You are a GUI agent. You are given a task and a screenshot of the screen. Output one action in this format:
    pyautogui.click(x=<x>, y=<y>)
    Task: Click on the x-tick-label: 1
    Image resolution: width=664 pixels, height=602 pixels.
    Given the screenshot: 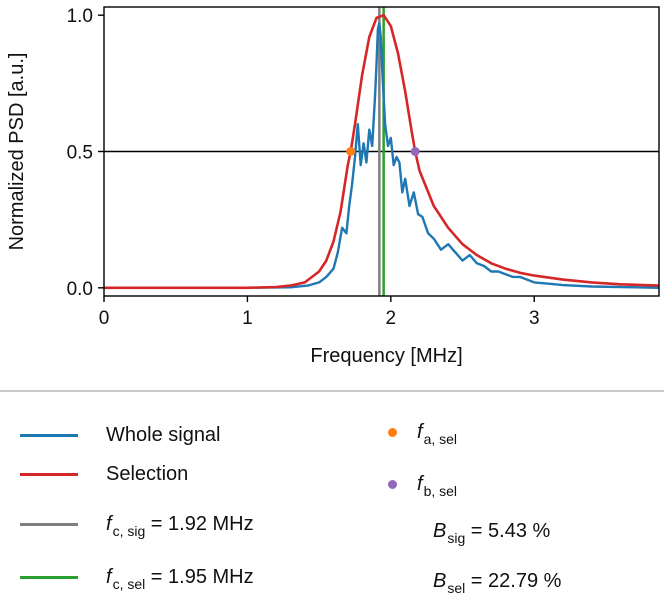 What is the action you would take?
    pyautogui.click(x=247, y=318)
    